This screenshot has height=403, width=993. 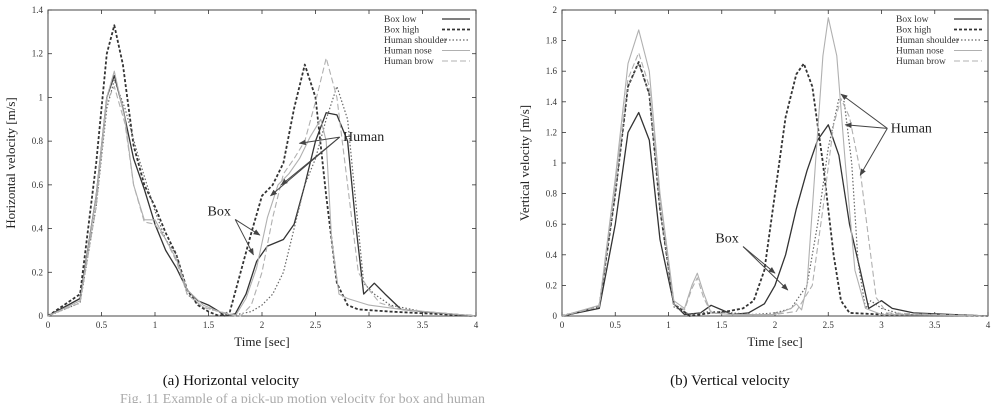 I want to click on y-tick-label: 2, so click(x=555, y=10).